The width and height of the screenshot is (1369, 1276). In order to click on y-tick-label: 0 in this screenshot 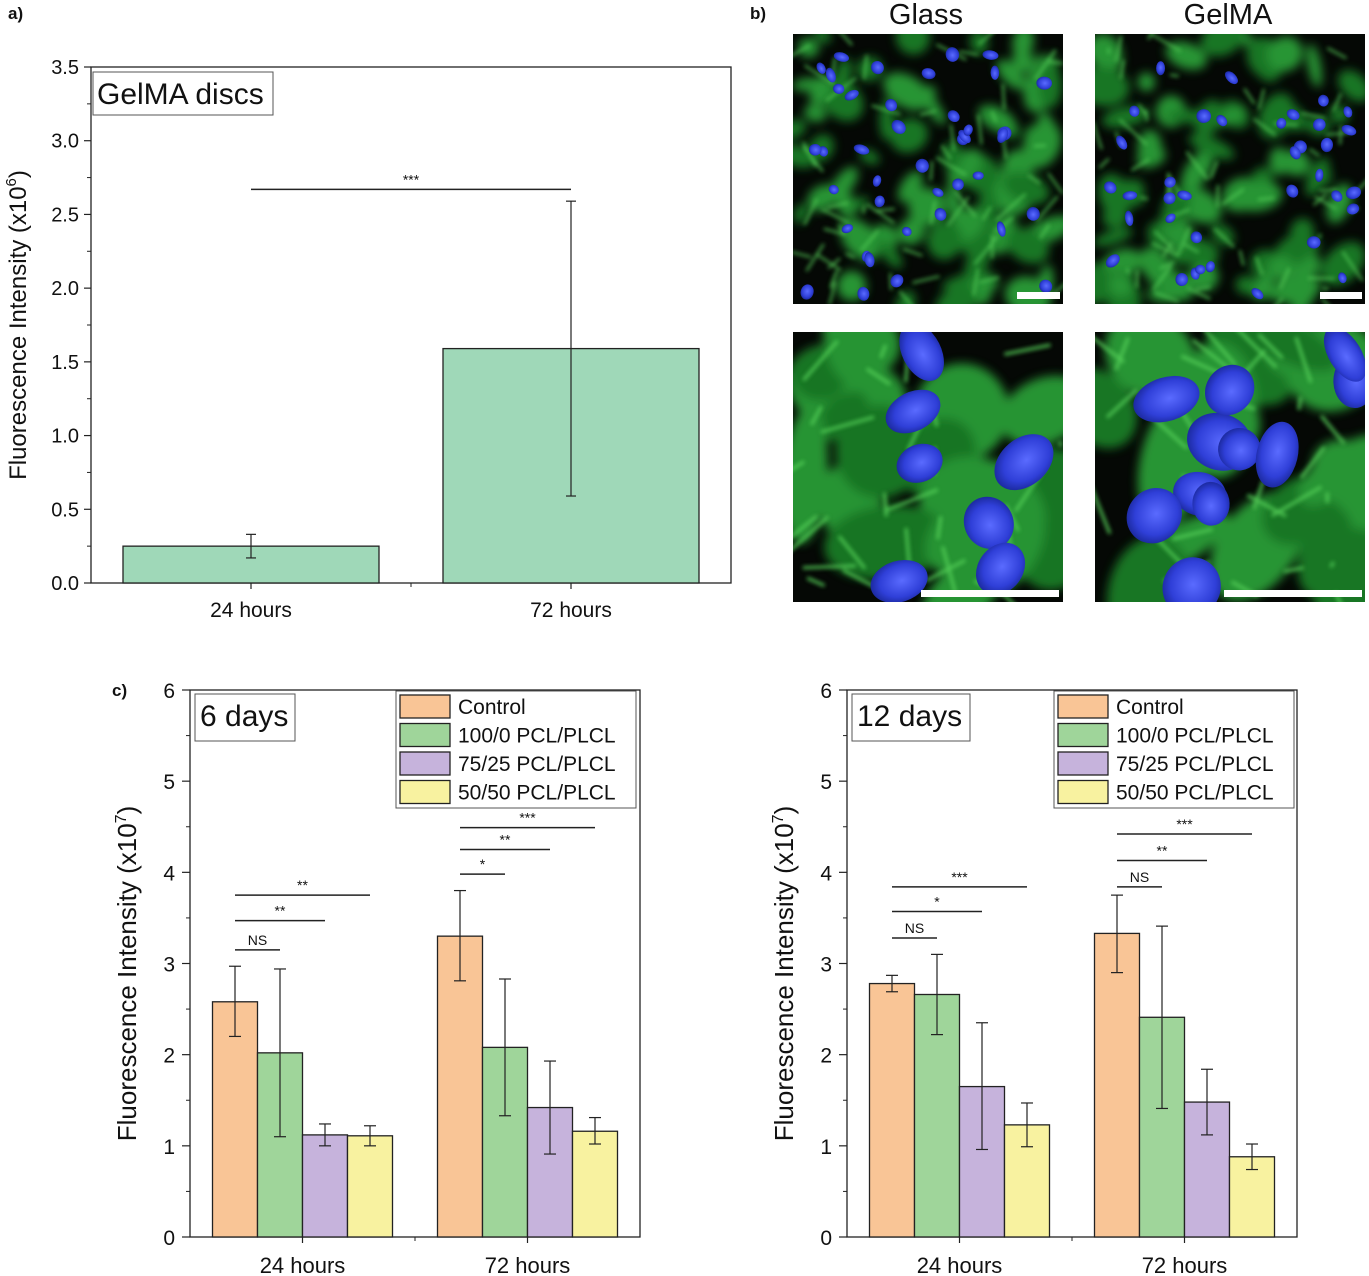, I will do `click(826, 1238)`.